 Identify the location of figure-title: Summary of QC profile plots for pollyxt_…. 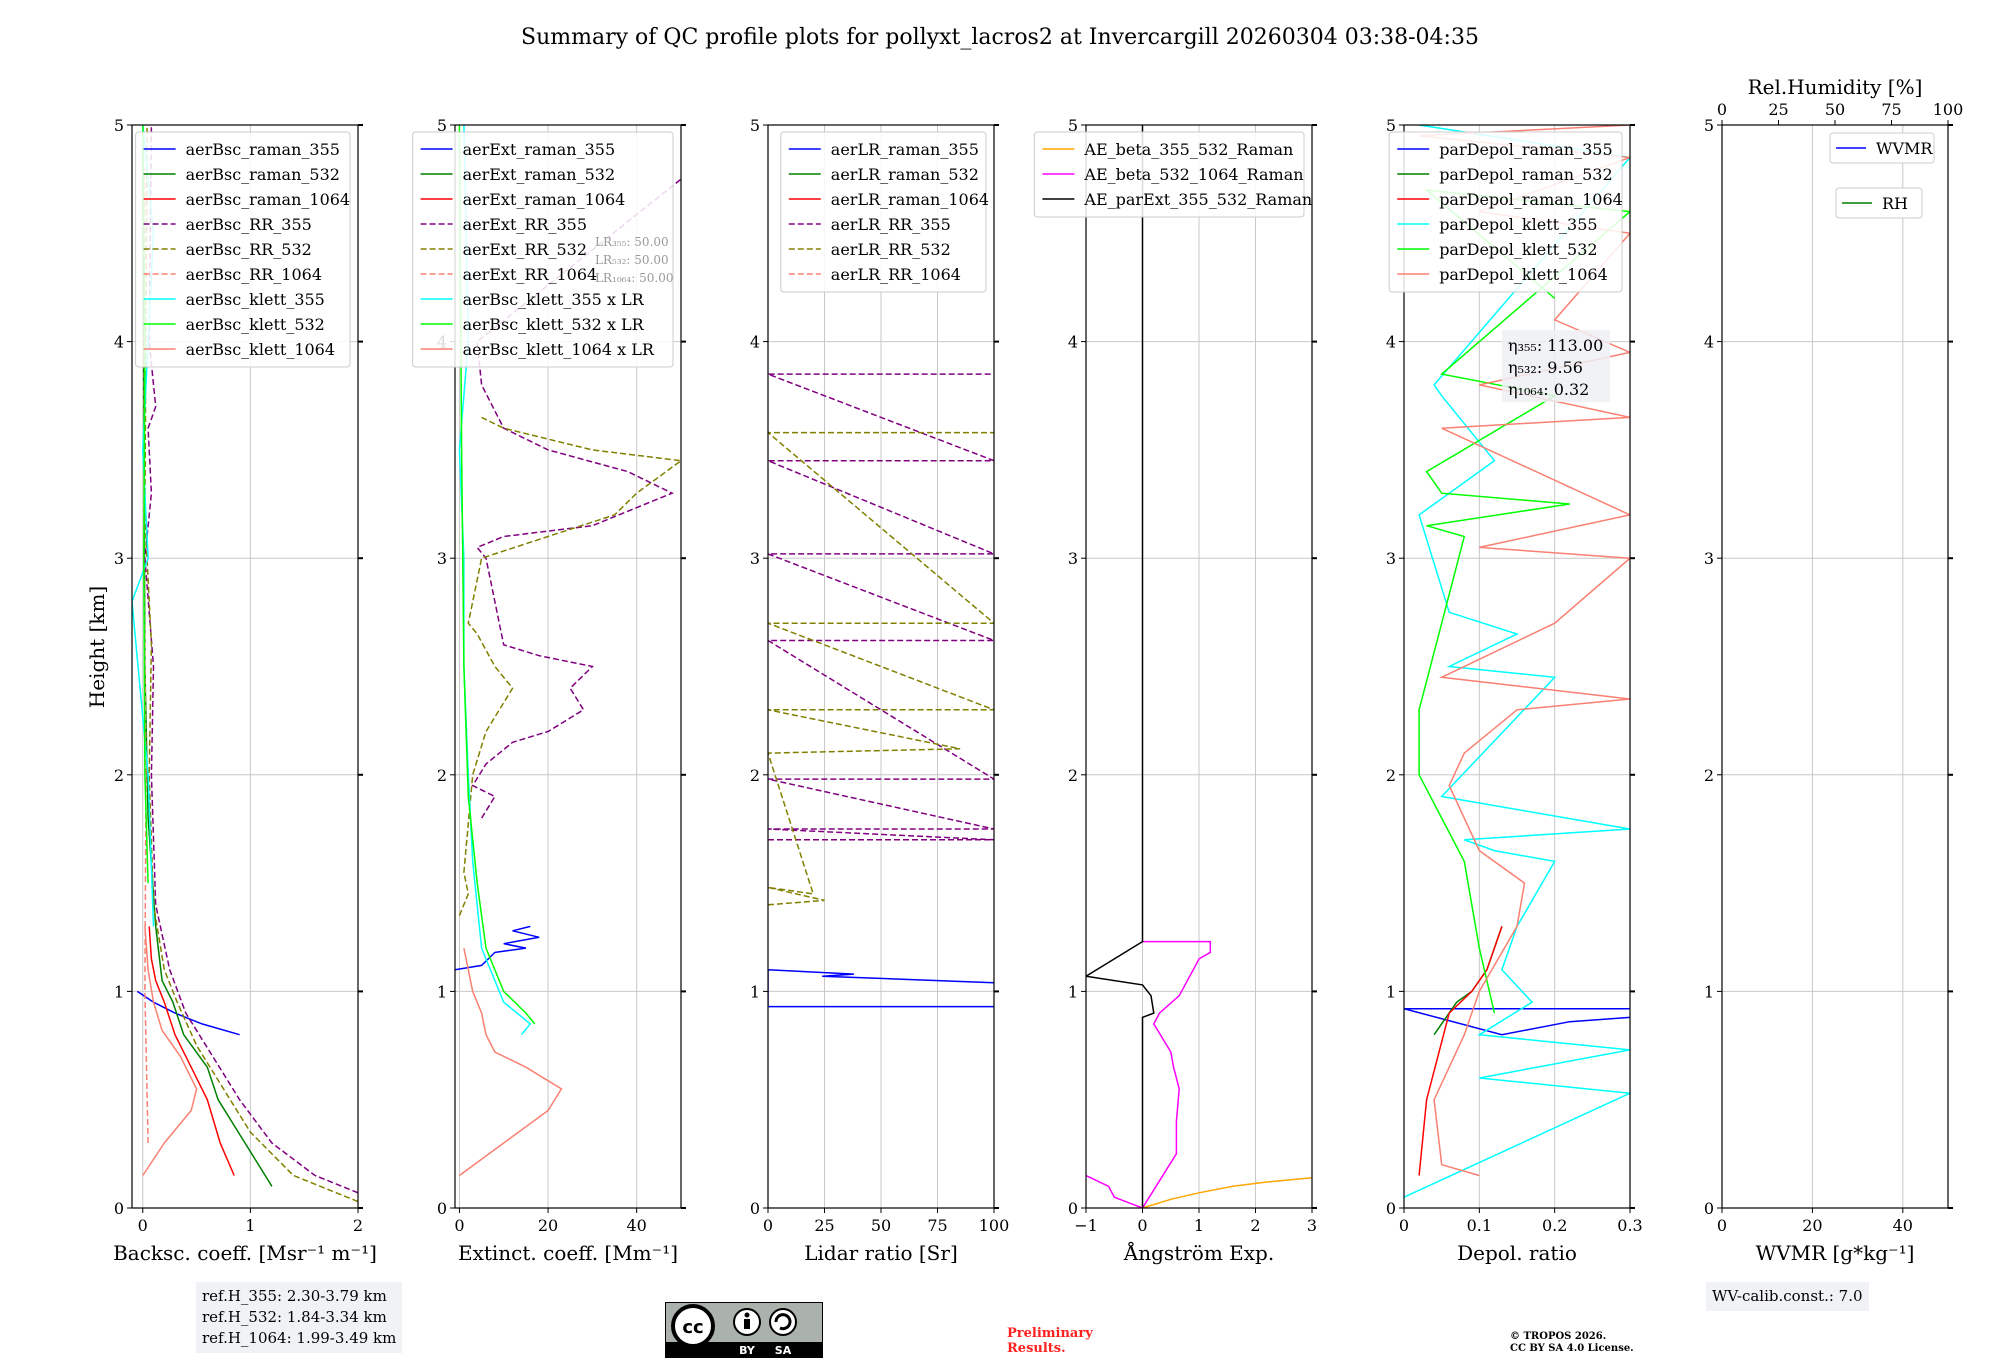
(1000, 37).